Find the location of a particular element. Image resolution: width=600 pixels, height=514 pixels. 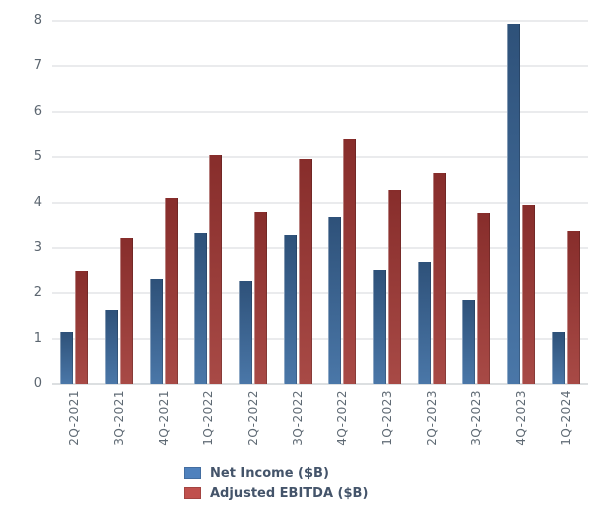

bar-adjusted-ebitda-3Q-2021 is located at coordinates (126, 311).